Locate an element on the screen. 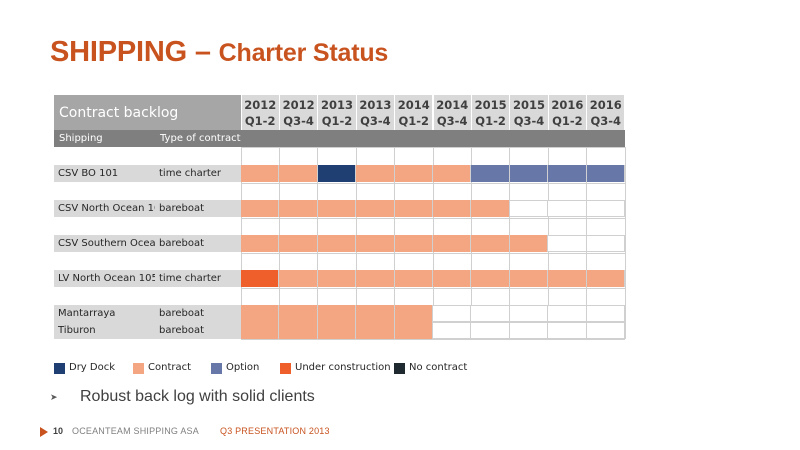 The height and width of the screenshot is (450, 800). footer-arrow-icon is located at coordinates (44, 432).